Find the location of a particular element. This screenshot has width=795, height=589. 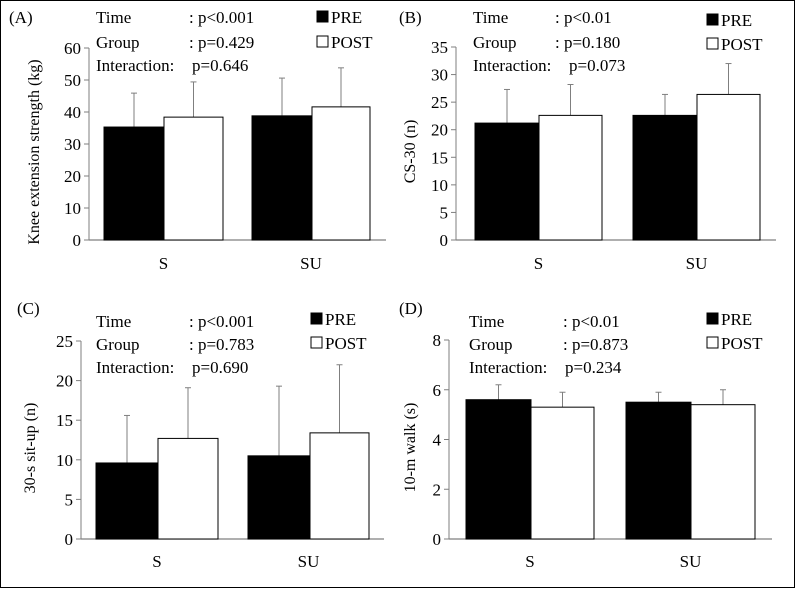

y-tick-label: 8 is located at coordinates (437, 340).